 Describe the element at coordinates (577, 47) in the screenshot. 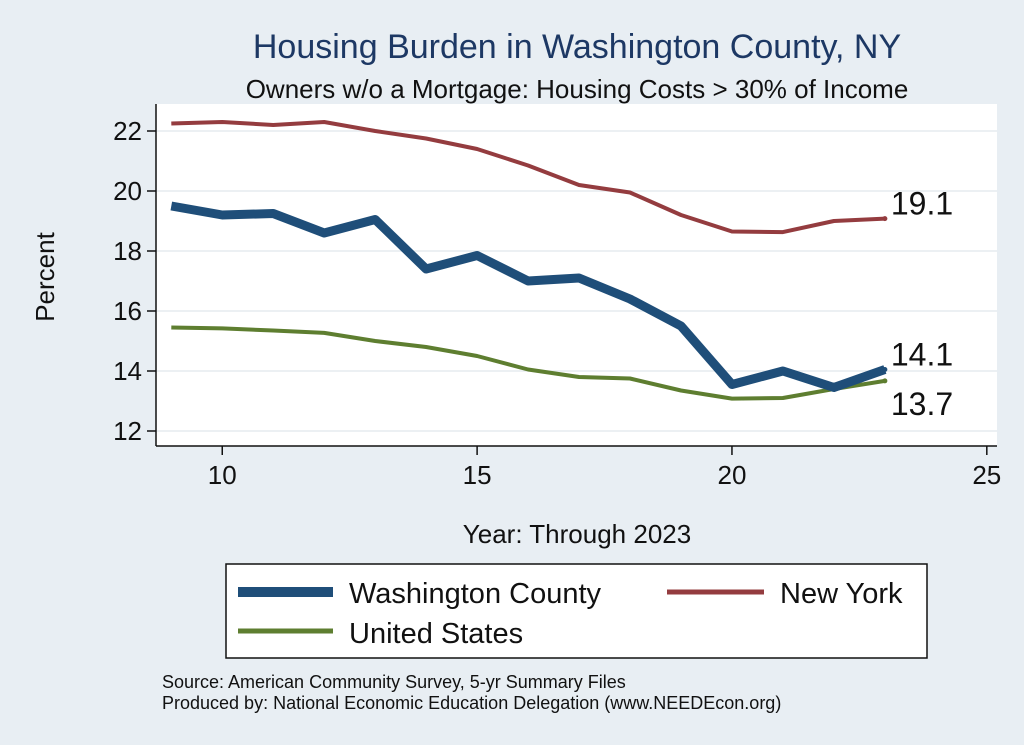

I see `chart-title: Housing Burden in Washington County, NY` at that location.